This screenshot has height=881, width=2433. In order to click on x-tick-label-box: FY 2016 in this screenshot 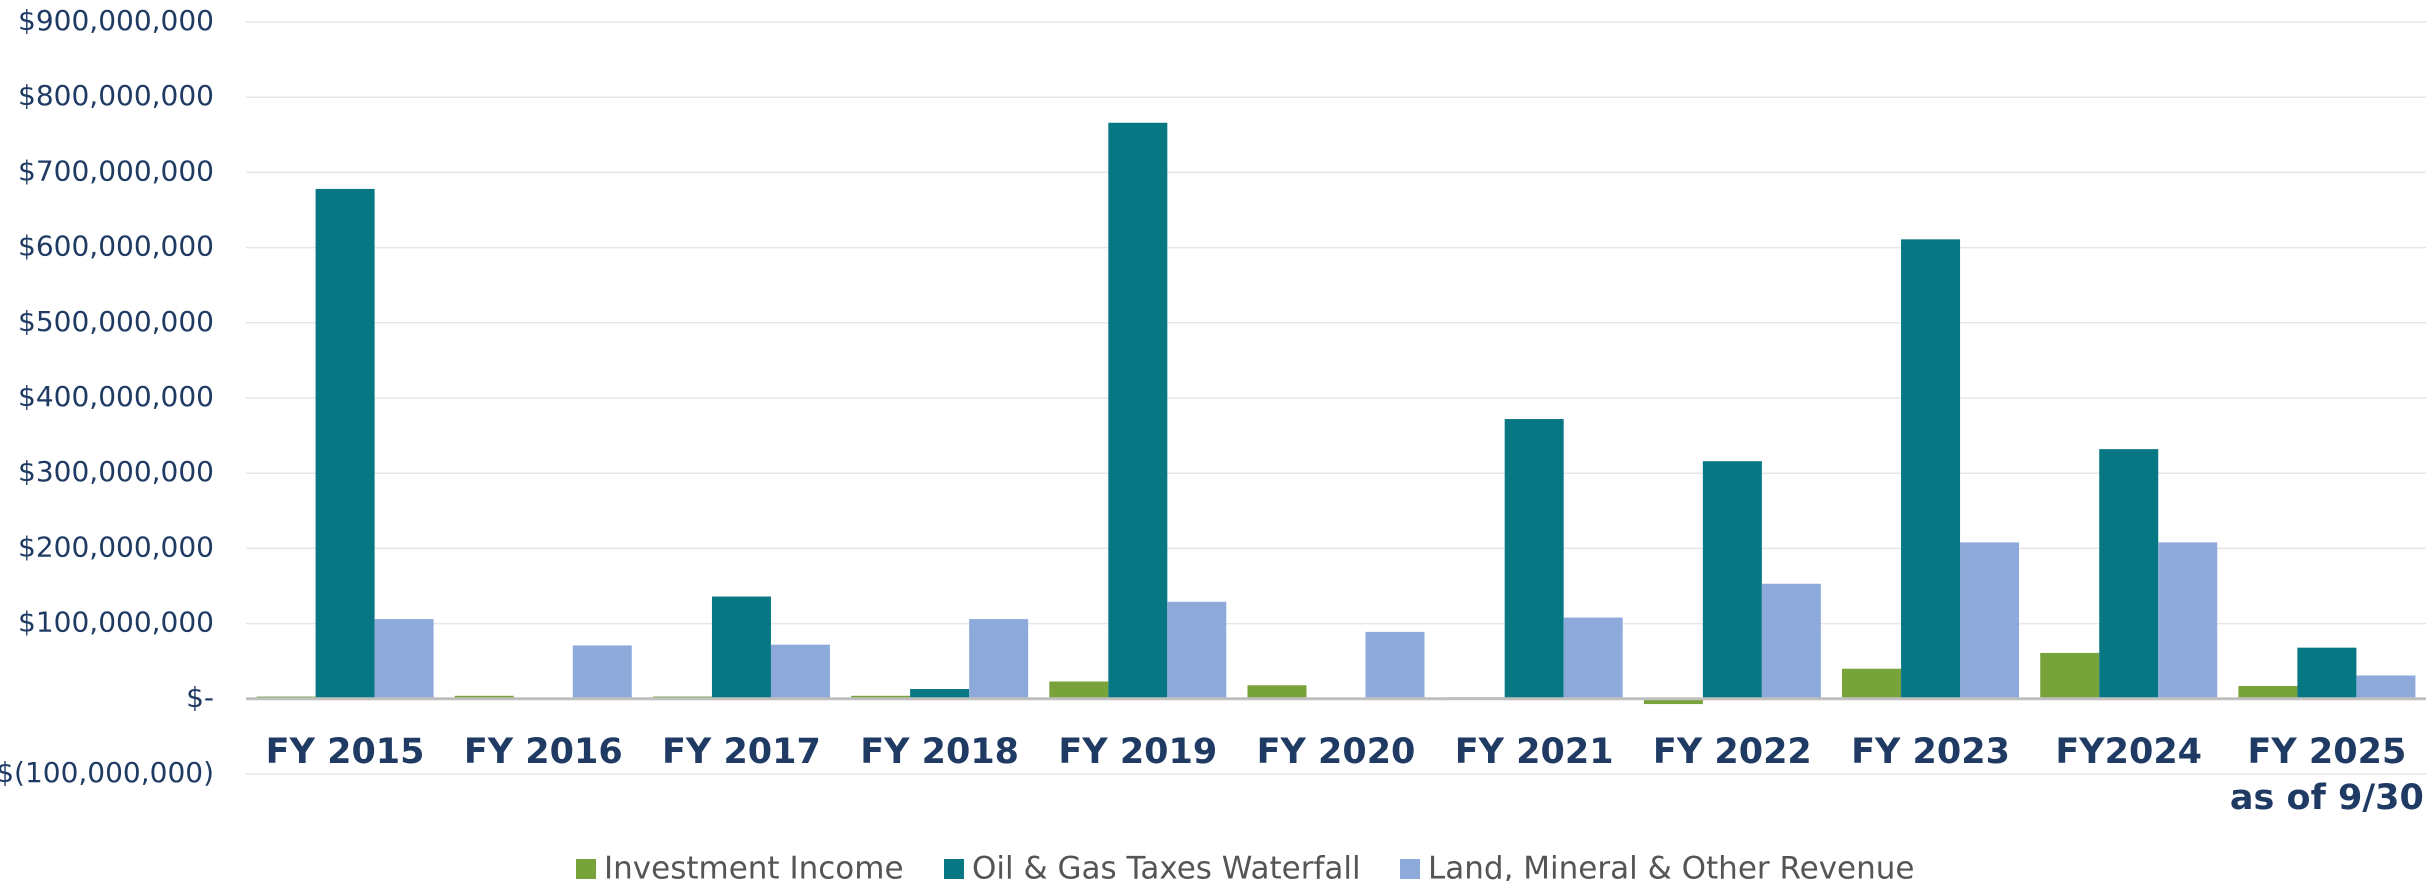, I will do `click(543, 752)`.